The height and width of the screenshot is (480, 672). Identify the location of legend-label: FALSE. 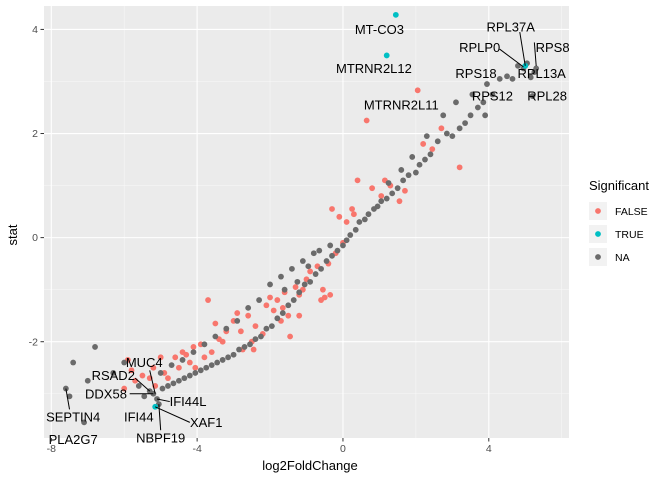
(631, 212).